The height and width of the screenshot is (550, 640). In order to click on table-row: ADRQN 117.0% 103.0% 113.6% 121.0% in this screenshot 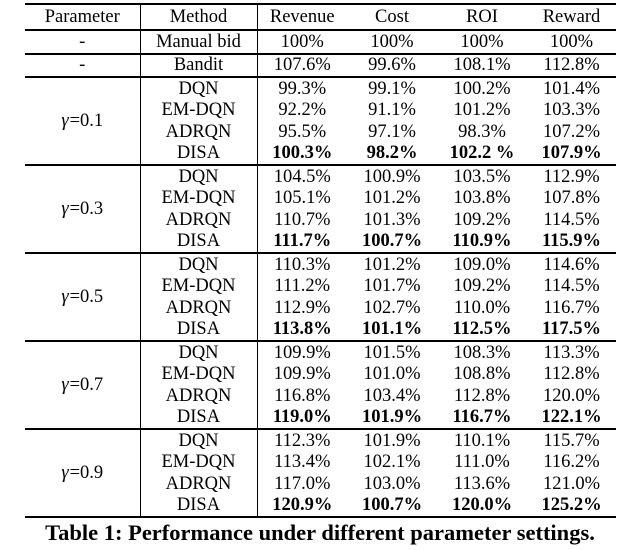, I will do `click(320, 484)`.